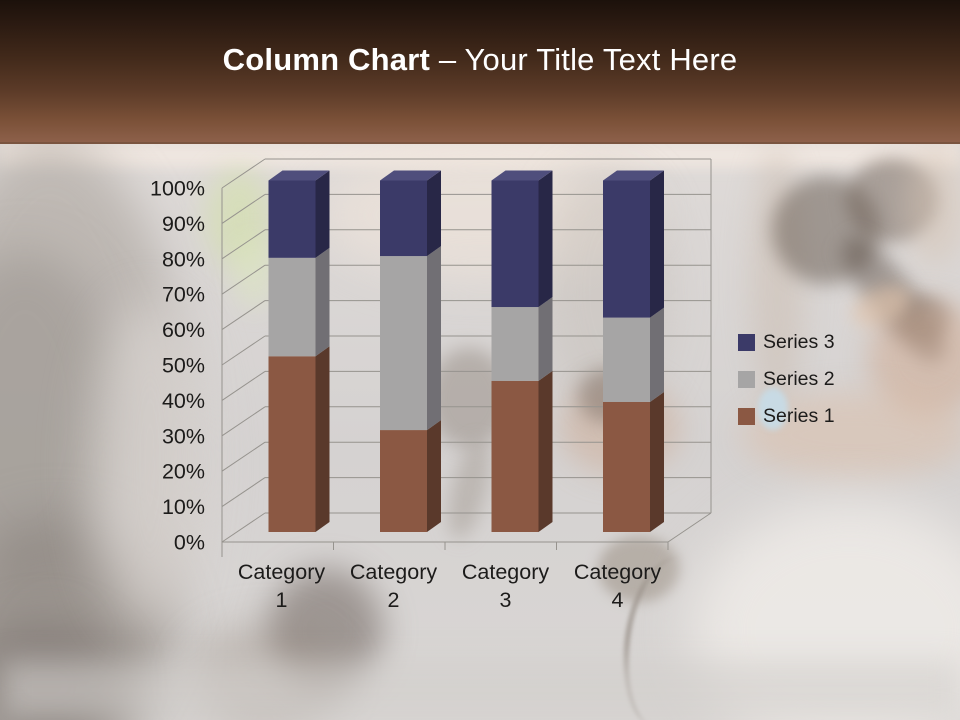 This screenshot has width=960, height=720. I want to click on bar-cat3-series-2-front, so click(515, 344).